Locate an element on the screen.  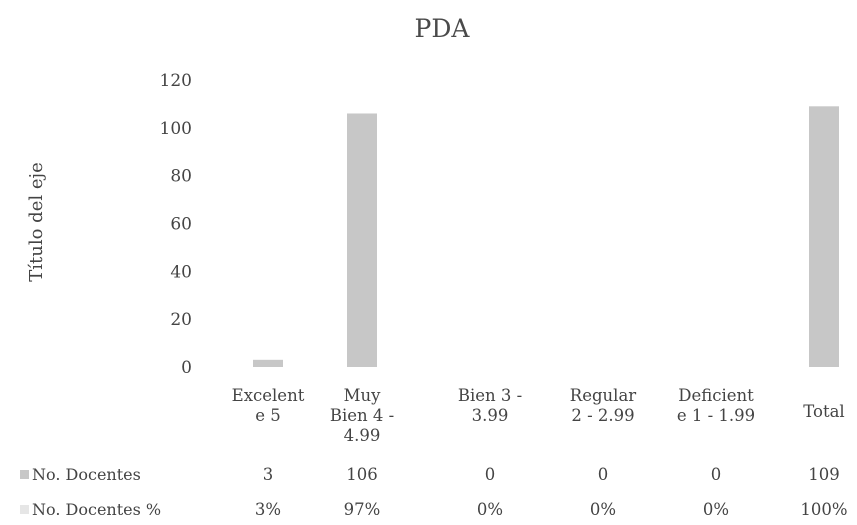
data-table-cell: 100% is located at coordinates (824, 509).